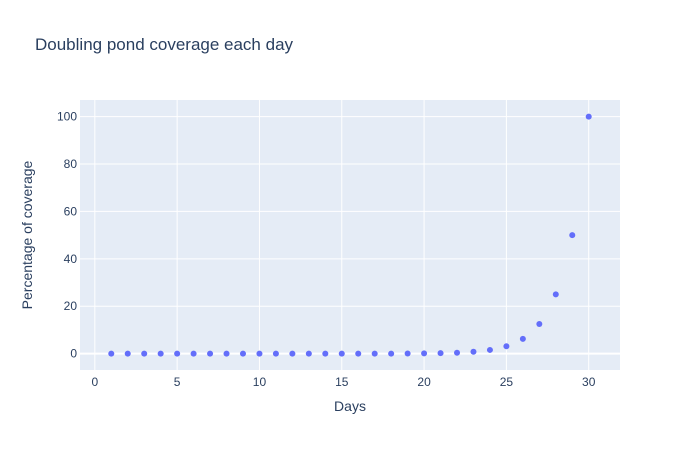  I want to click on y-tick-label: 60, so click(71, 211).